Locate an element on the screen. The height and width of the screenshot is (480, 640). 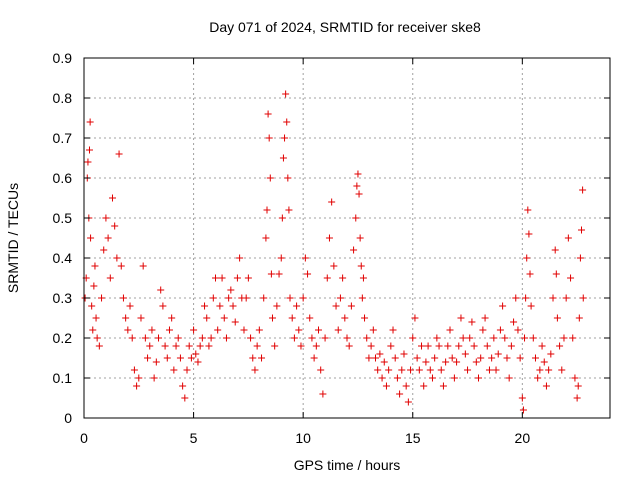
x-tick-label: 10 is located at coordinates (303, 438).